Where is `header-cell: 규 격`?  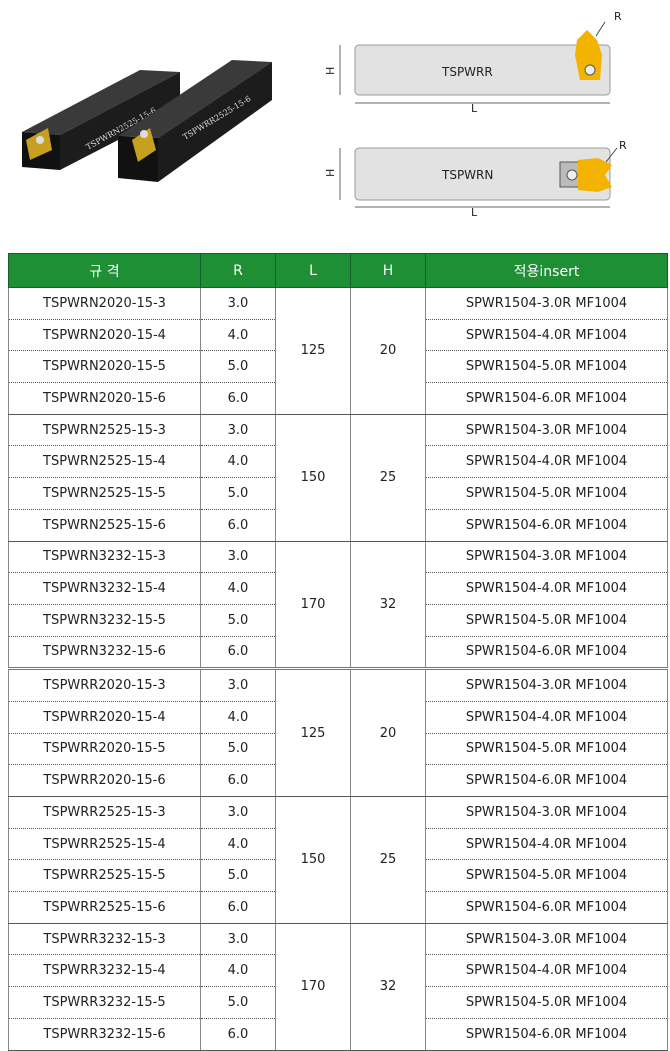 header-cell: 규 격 is located at coordinates (104, 270).